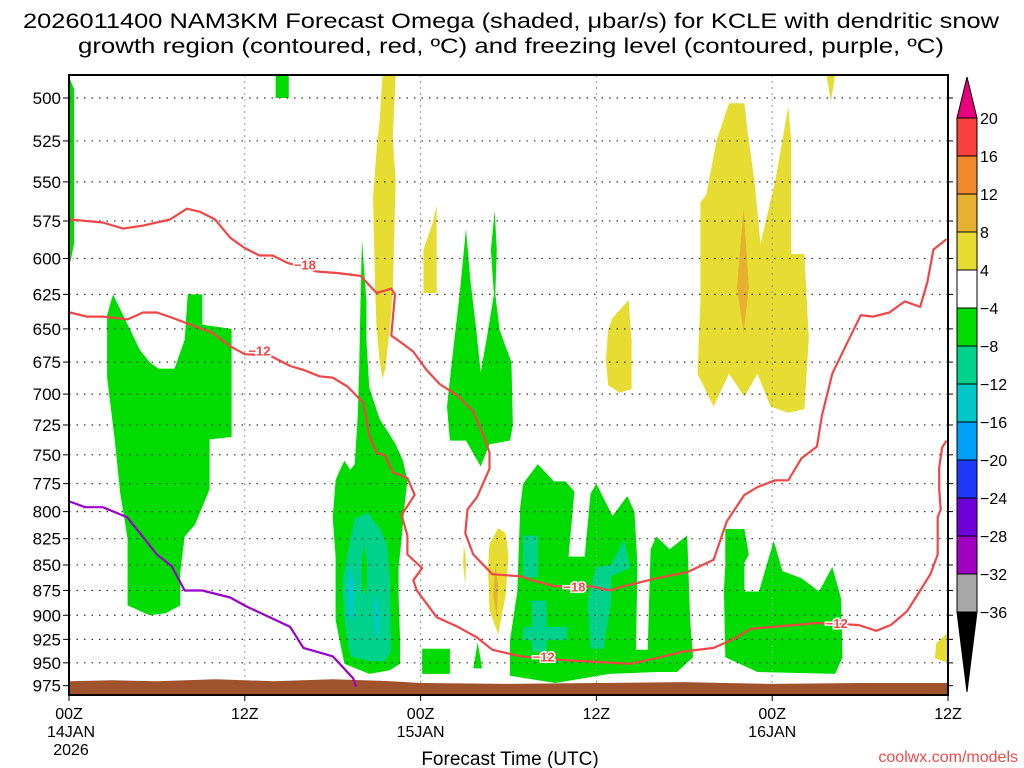 Image resolution: width=1024 pixels, height=768 pixels. I want to click on y-tick-label: 975, so click(47, 686).